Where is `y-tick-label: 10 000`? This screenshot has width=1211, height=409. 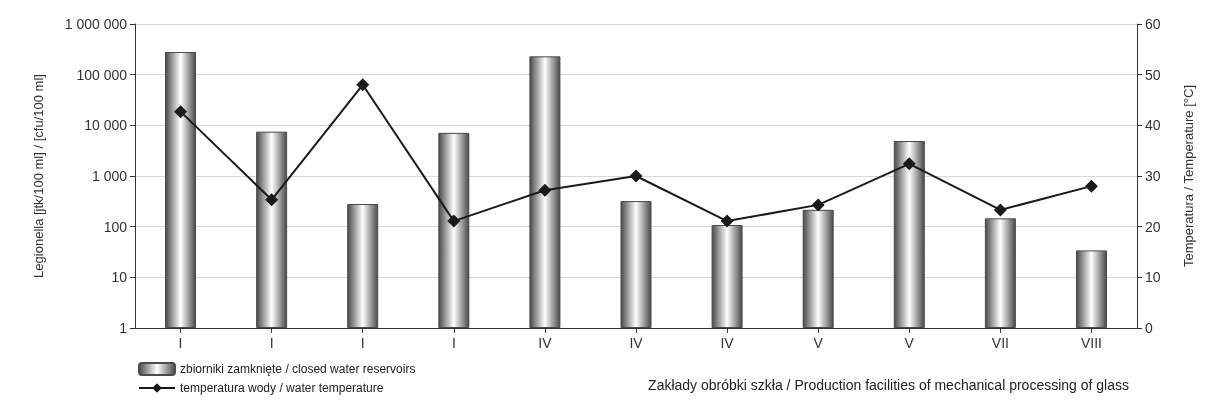 y-tick-label: 10 000 is located at coordinates (106, 125).